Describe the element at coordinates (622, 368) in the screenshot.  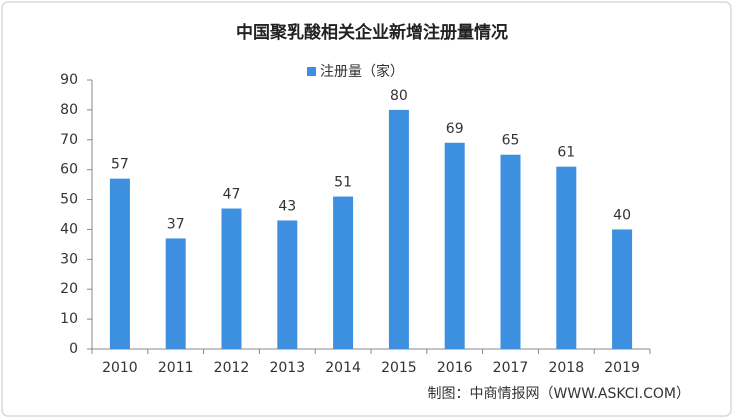
I see `x-tick-label: 2019` at that location.